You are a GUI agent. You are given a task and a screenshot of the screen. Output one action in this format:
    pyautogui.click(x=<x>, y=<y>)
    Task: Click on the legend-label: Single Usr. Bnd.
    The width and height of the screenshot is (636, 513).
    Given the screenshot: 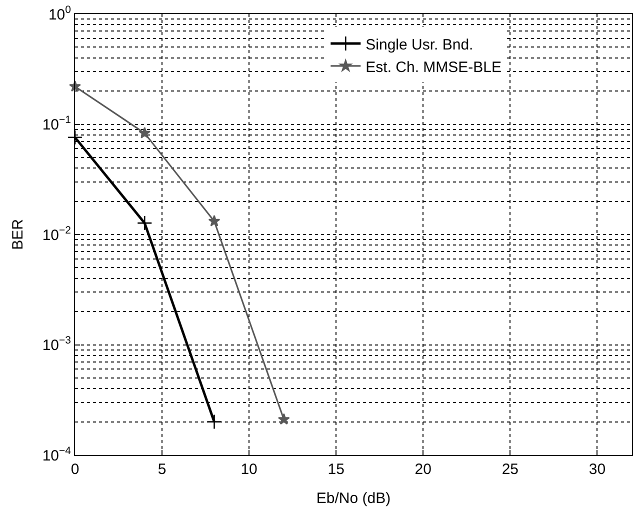 What is the action you would take?
    pyautogui.click(x=420, y=45)
    